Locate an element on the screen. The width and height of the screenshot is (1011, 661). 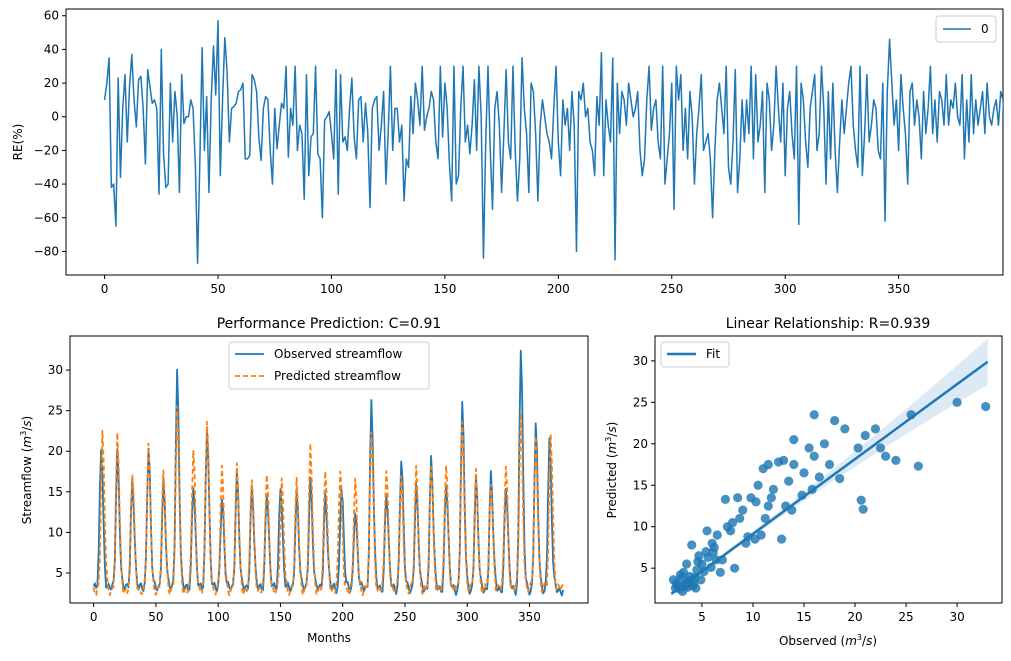
perf-x-tick-label: 100 is located at coordinates (218, 617).